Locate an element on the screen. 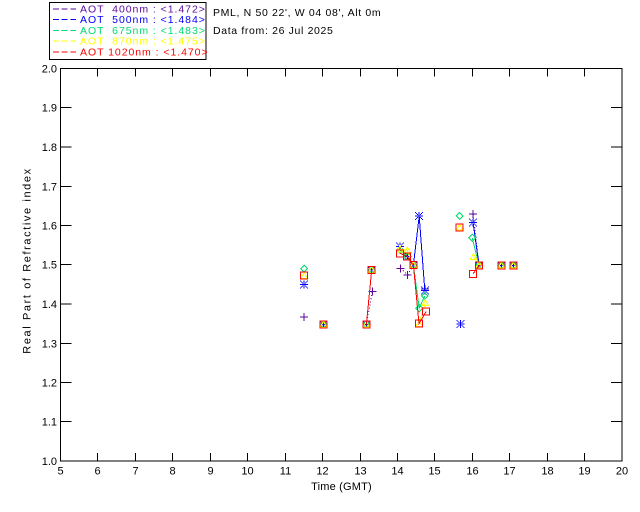 The image size is (640, 512). svg-text: 1.4 is located at coordinates (49, 305).